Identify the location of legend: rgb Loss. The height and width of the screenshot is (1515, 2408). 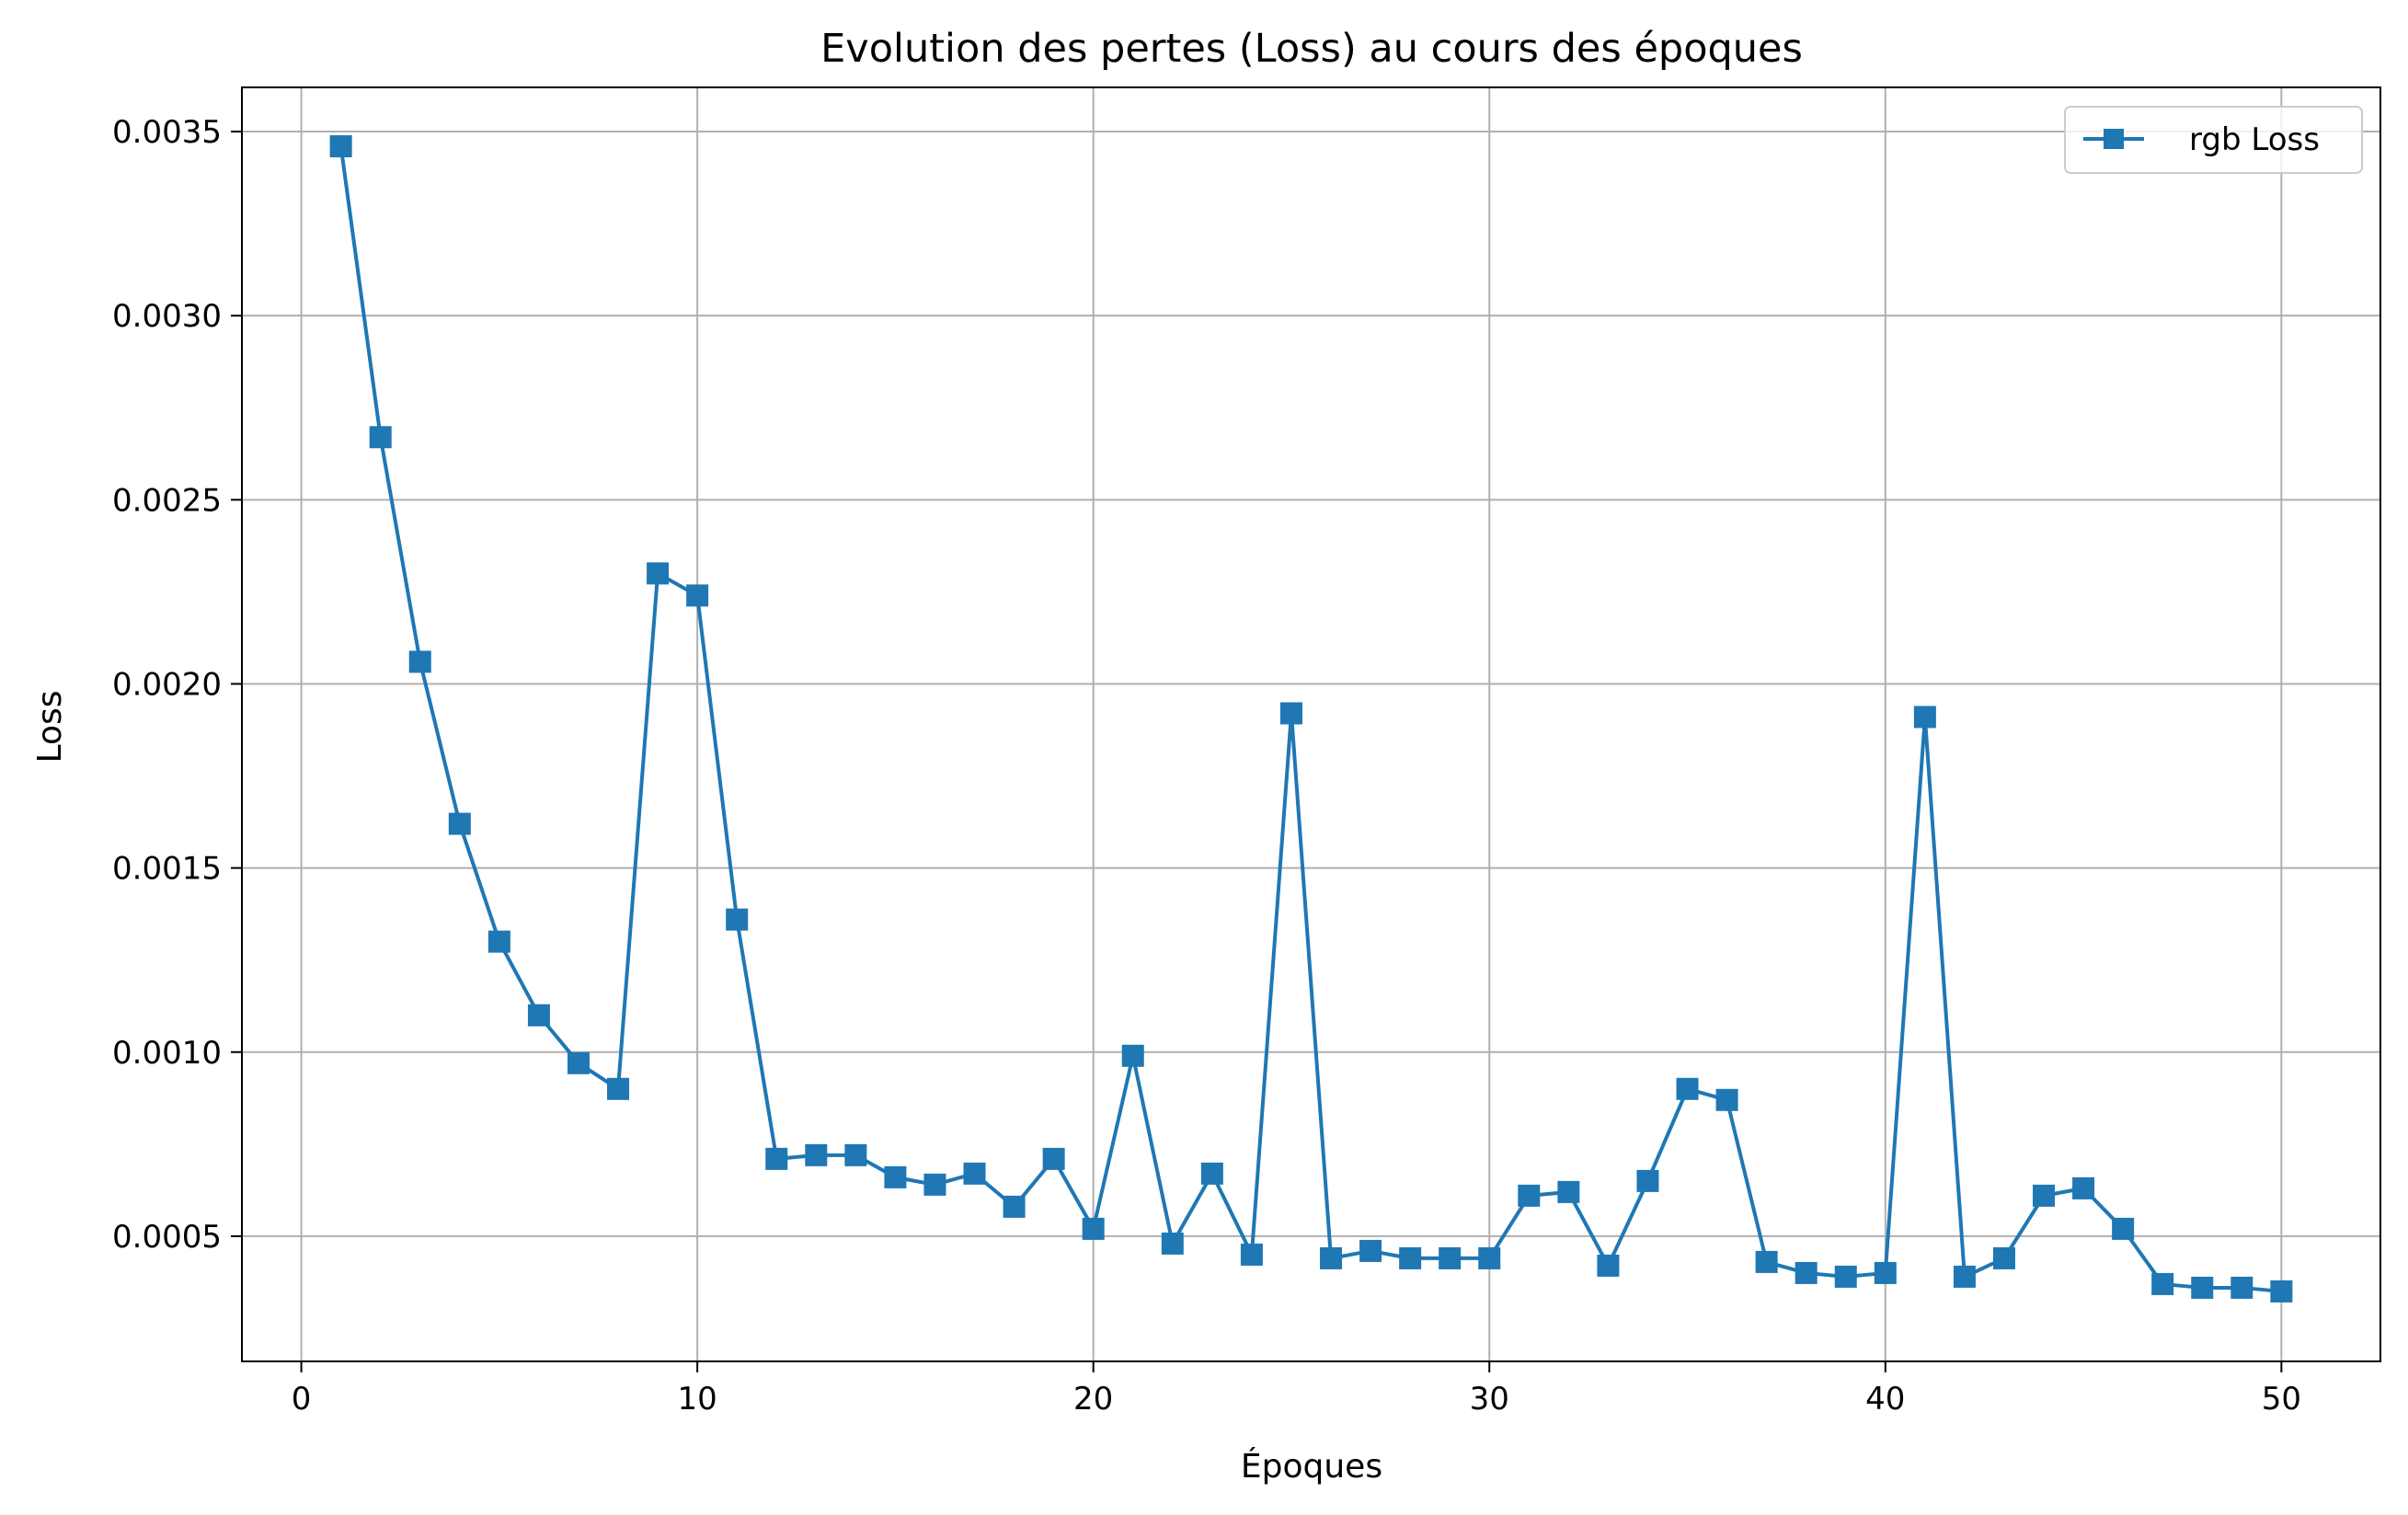
(2213, 140).